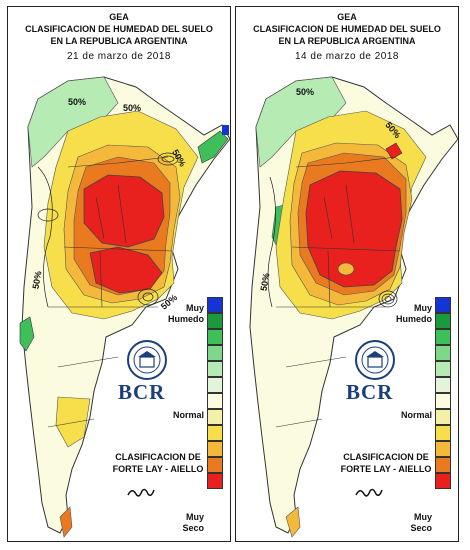 Image resolution: width=470 pixels, height=550 pixels. Describe the element at coordinates (346, 56) in the screenshot. I see `panel-date: 14 de marzo de 2018` at that location.